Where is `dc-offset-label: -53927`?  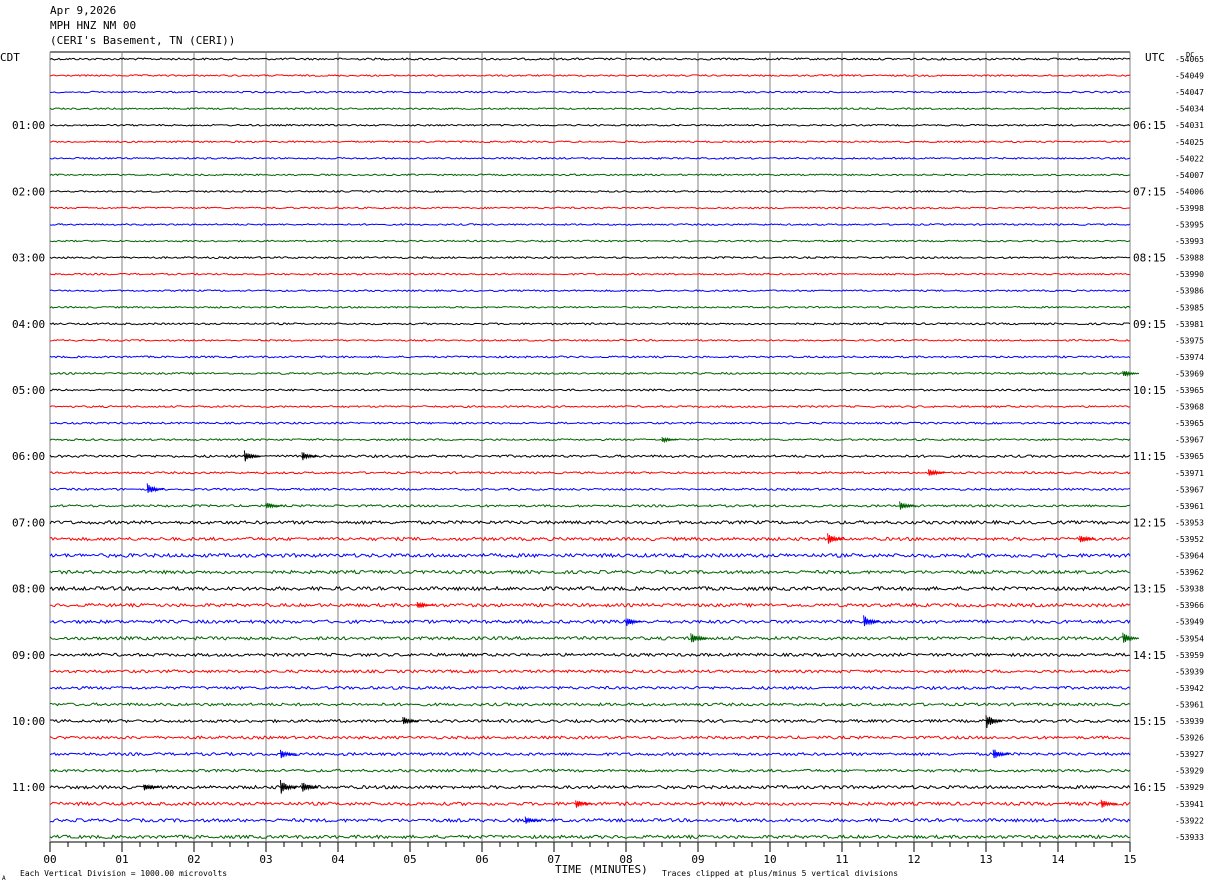 dc-offset-label: -53927 is located at coordinates (1189, 754).